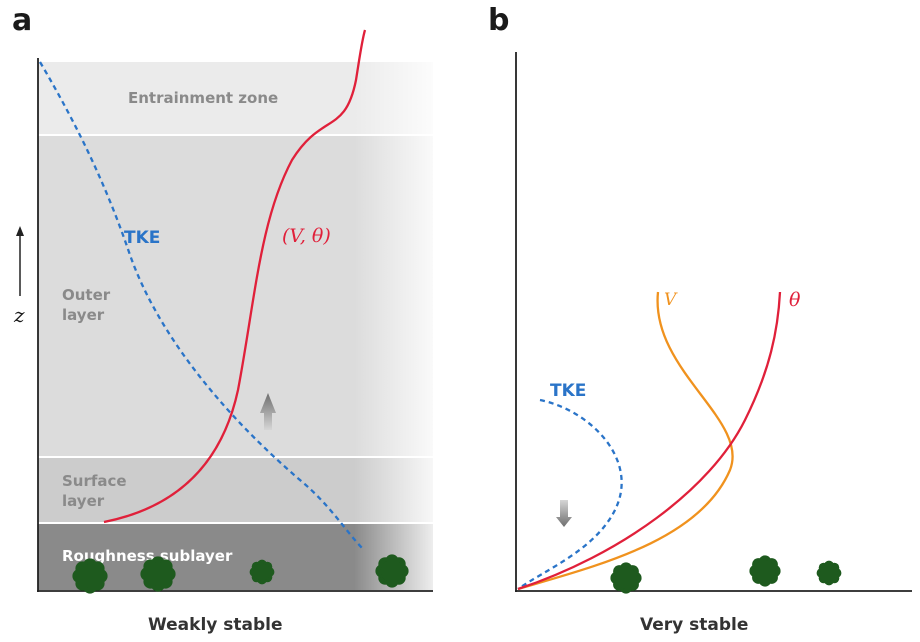  Describe the element at coordinates (625, 441) in the screenshot. I see `velocity-profile-curve` at that location.